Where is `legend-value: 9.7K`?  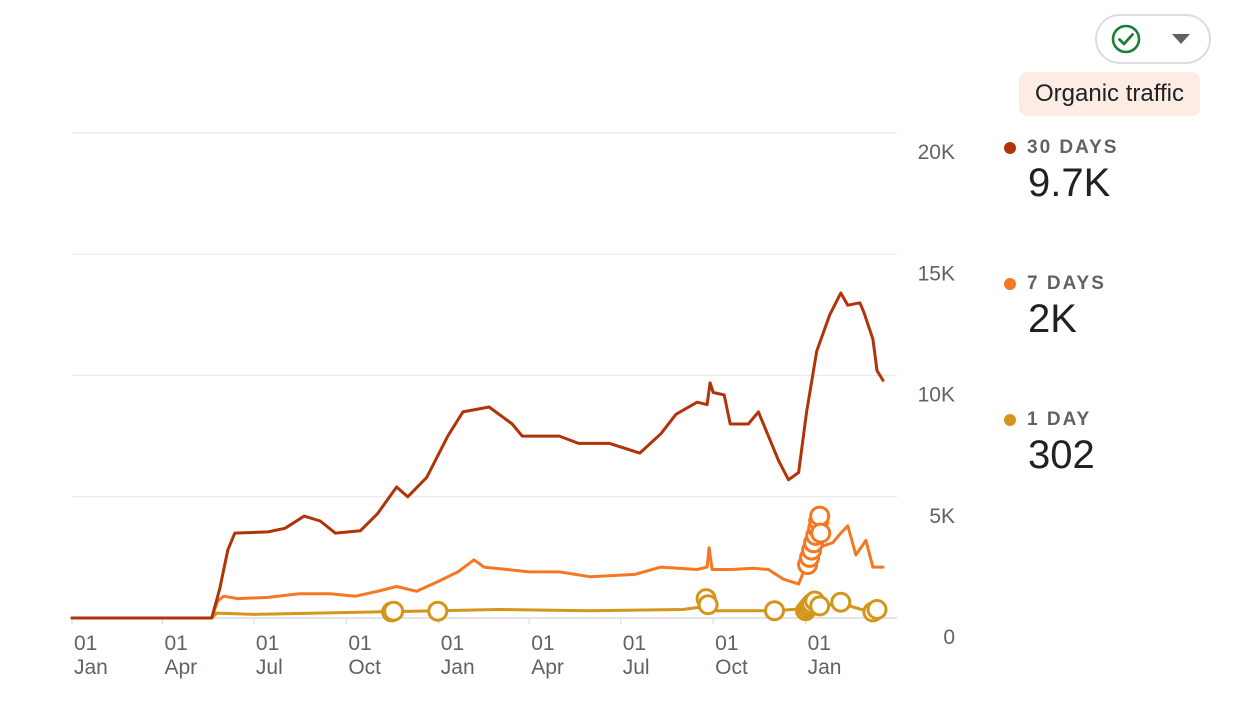
legend-value: 9.7K is located at coordinates (1069, 183).